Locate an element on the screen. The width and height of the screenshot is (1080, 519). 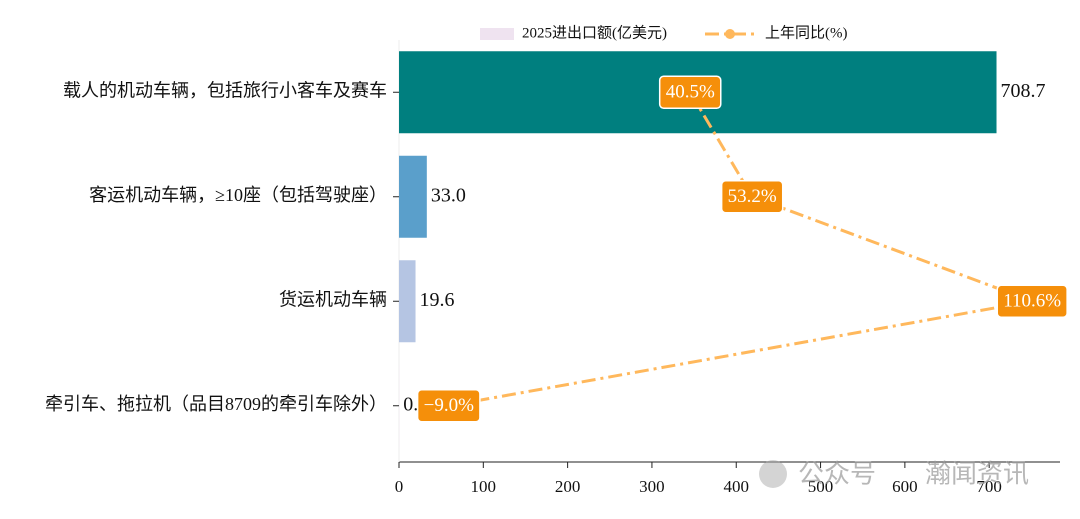
line-value-label-box: 40.5% is located at coordinates (690, 92).